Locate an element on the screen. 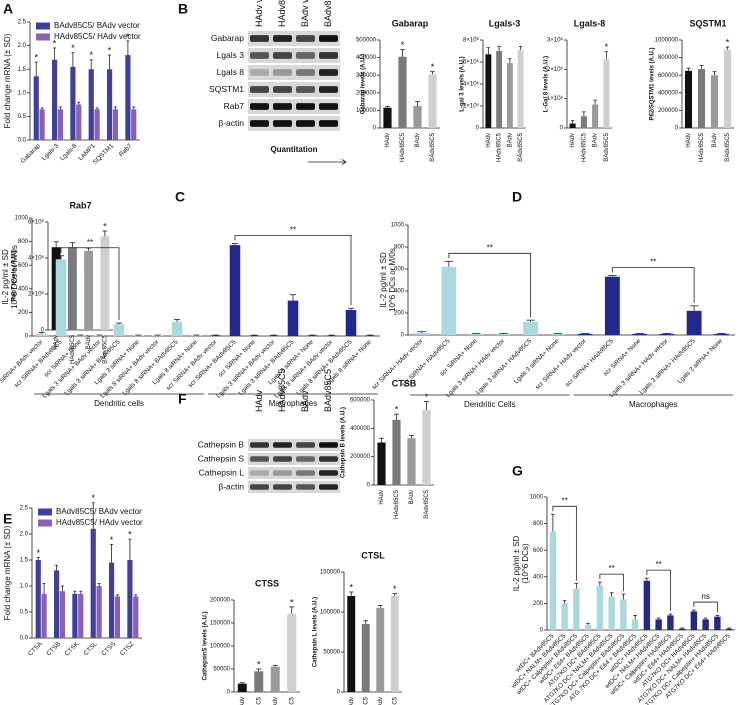 This screenshot has height=705, width=739. y-tick-label: 8×10⁶ is located at coordinates (471, 40).